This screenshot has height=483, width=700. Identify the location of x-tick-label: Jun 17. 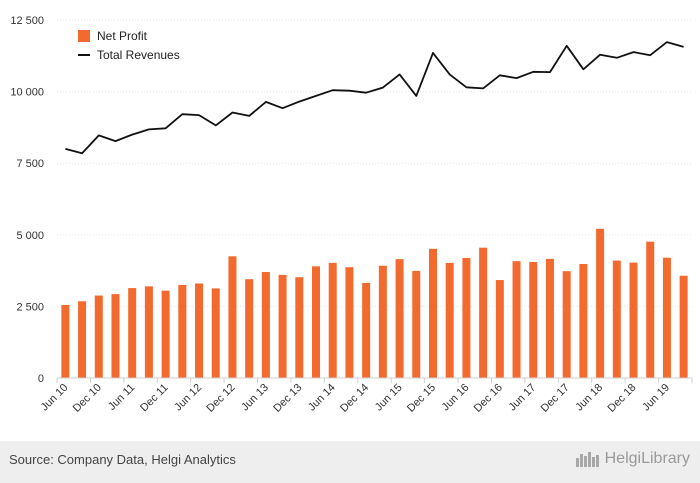
(523, 398).